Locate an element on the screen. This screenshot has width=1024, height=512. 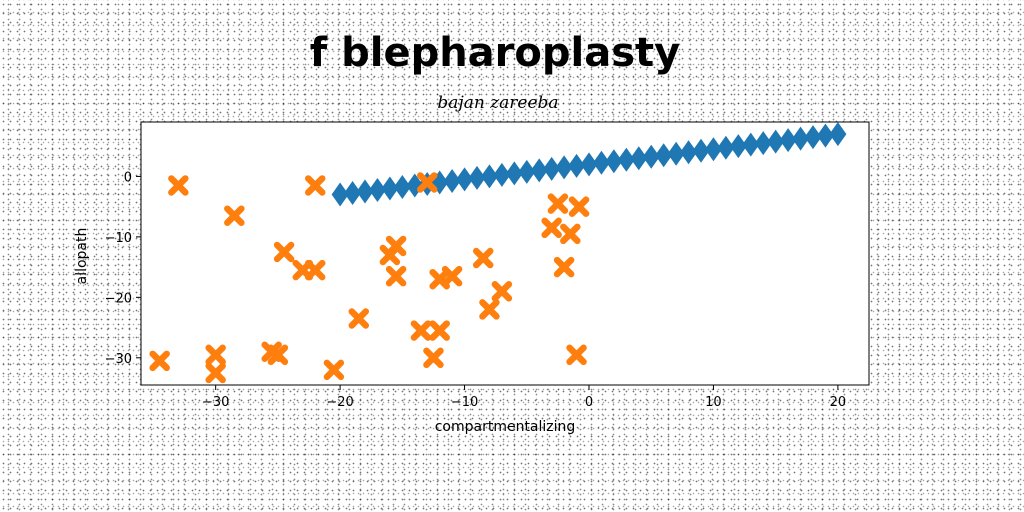
y-tick-label: 0 is located at coordinates (128, 177).